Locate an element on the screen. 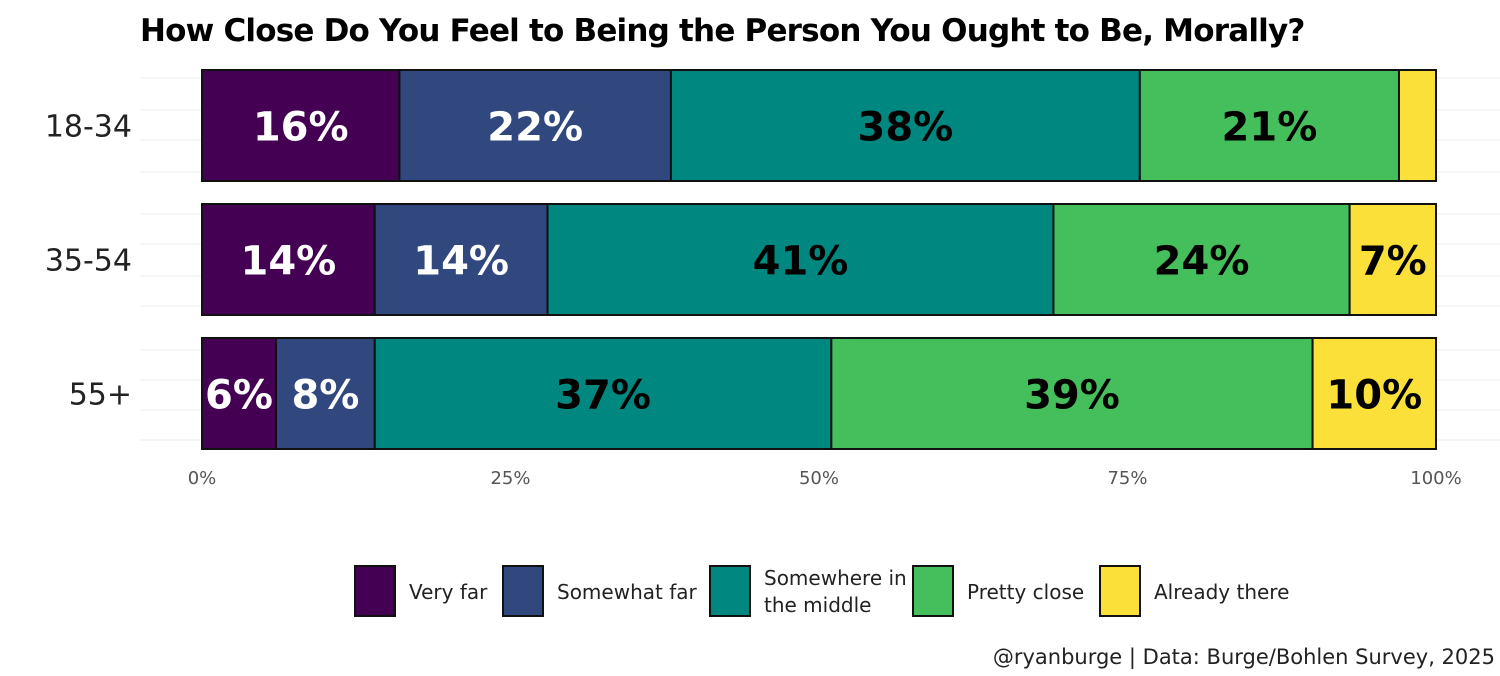 This screenshot has height=676, width=1500. bar-row-35-54: 14% 14% 41% 24% 7% is located at coordinates (819, 259).